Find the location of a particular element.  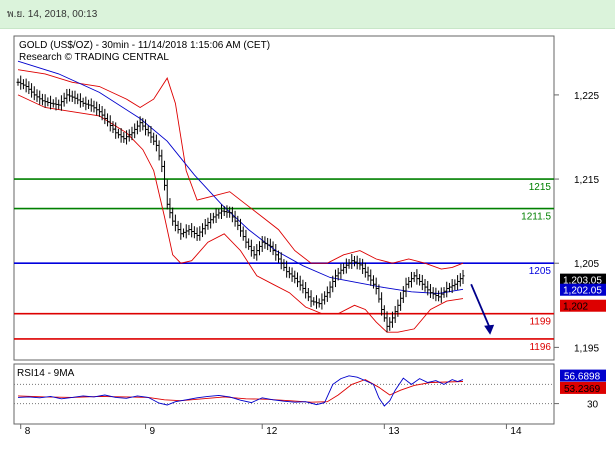

rsi-tag-0: 56.6898 is located at coordinates (582, 377).